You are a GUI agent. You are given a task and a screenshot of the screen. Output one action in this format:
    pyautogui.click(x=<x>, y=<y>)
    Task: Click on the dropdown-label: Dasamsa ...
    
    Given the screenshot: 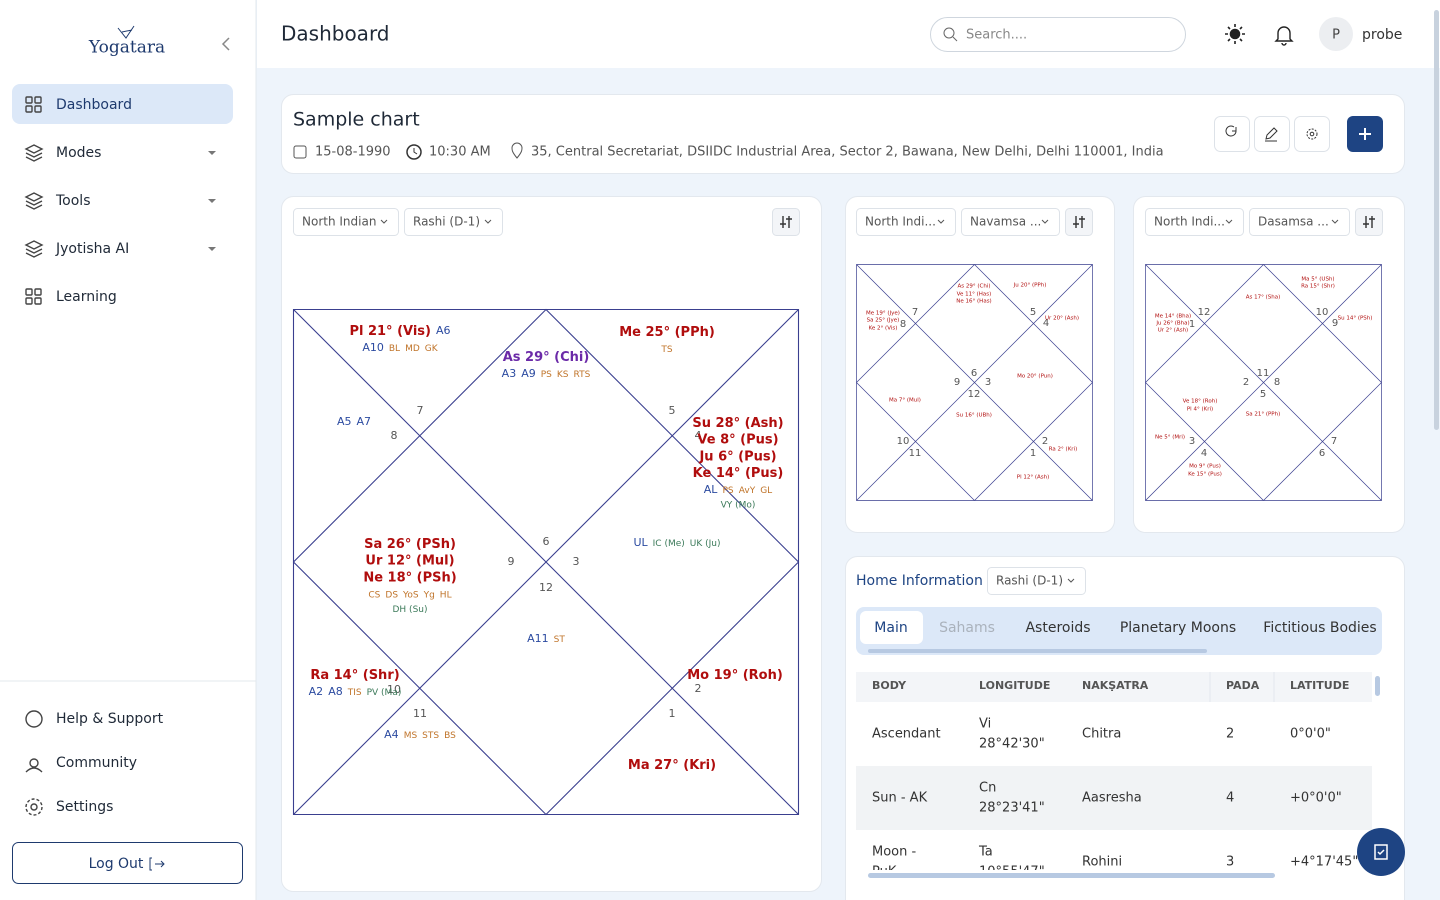 What is the action you would take?
    pyautogui.click(x=1293, y=222)
    